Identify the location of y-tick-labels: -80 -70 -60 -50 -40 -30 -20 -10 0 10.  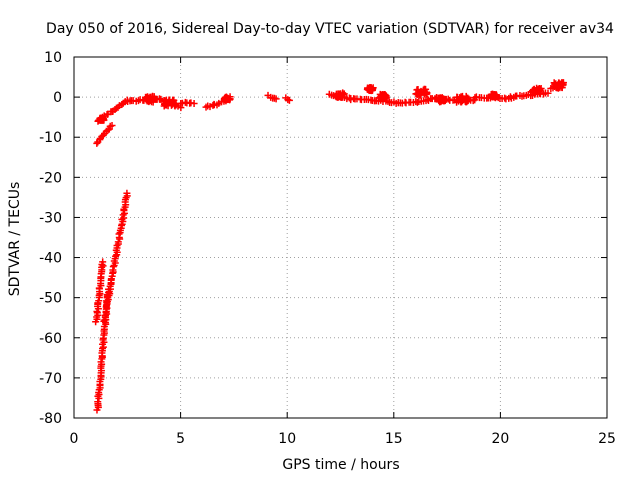
(50, 238).